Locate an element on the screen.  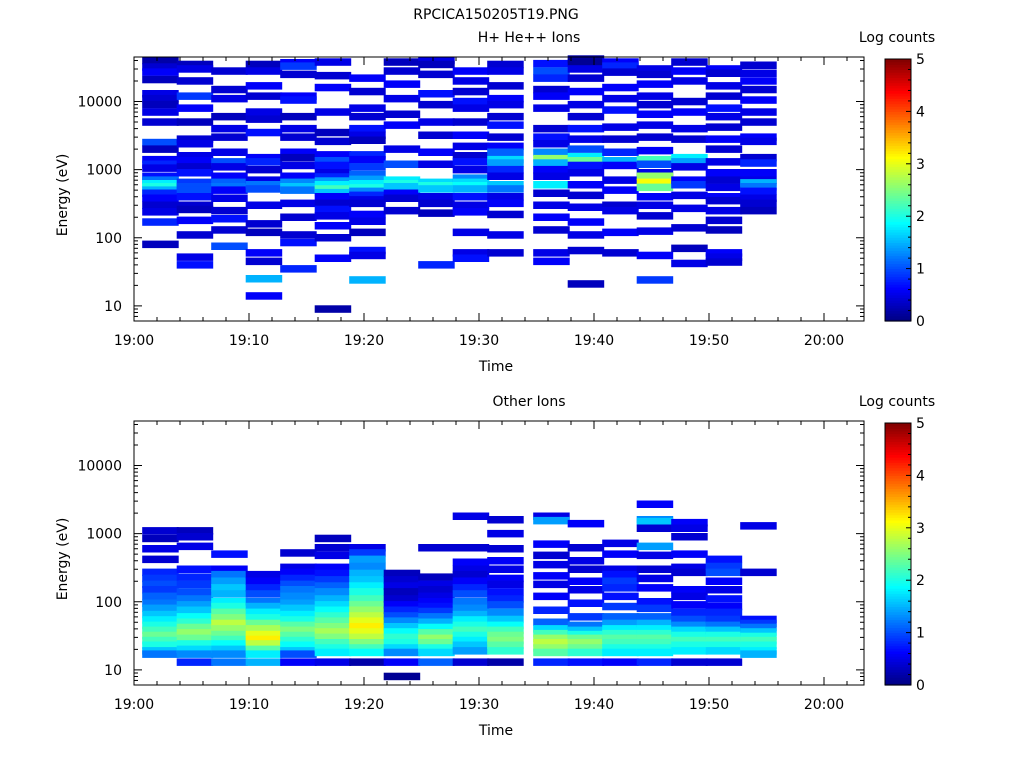
colorbar-tick-label: 5 is located at coordinates (920, 424).